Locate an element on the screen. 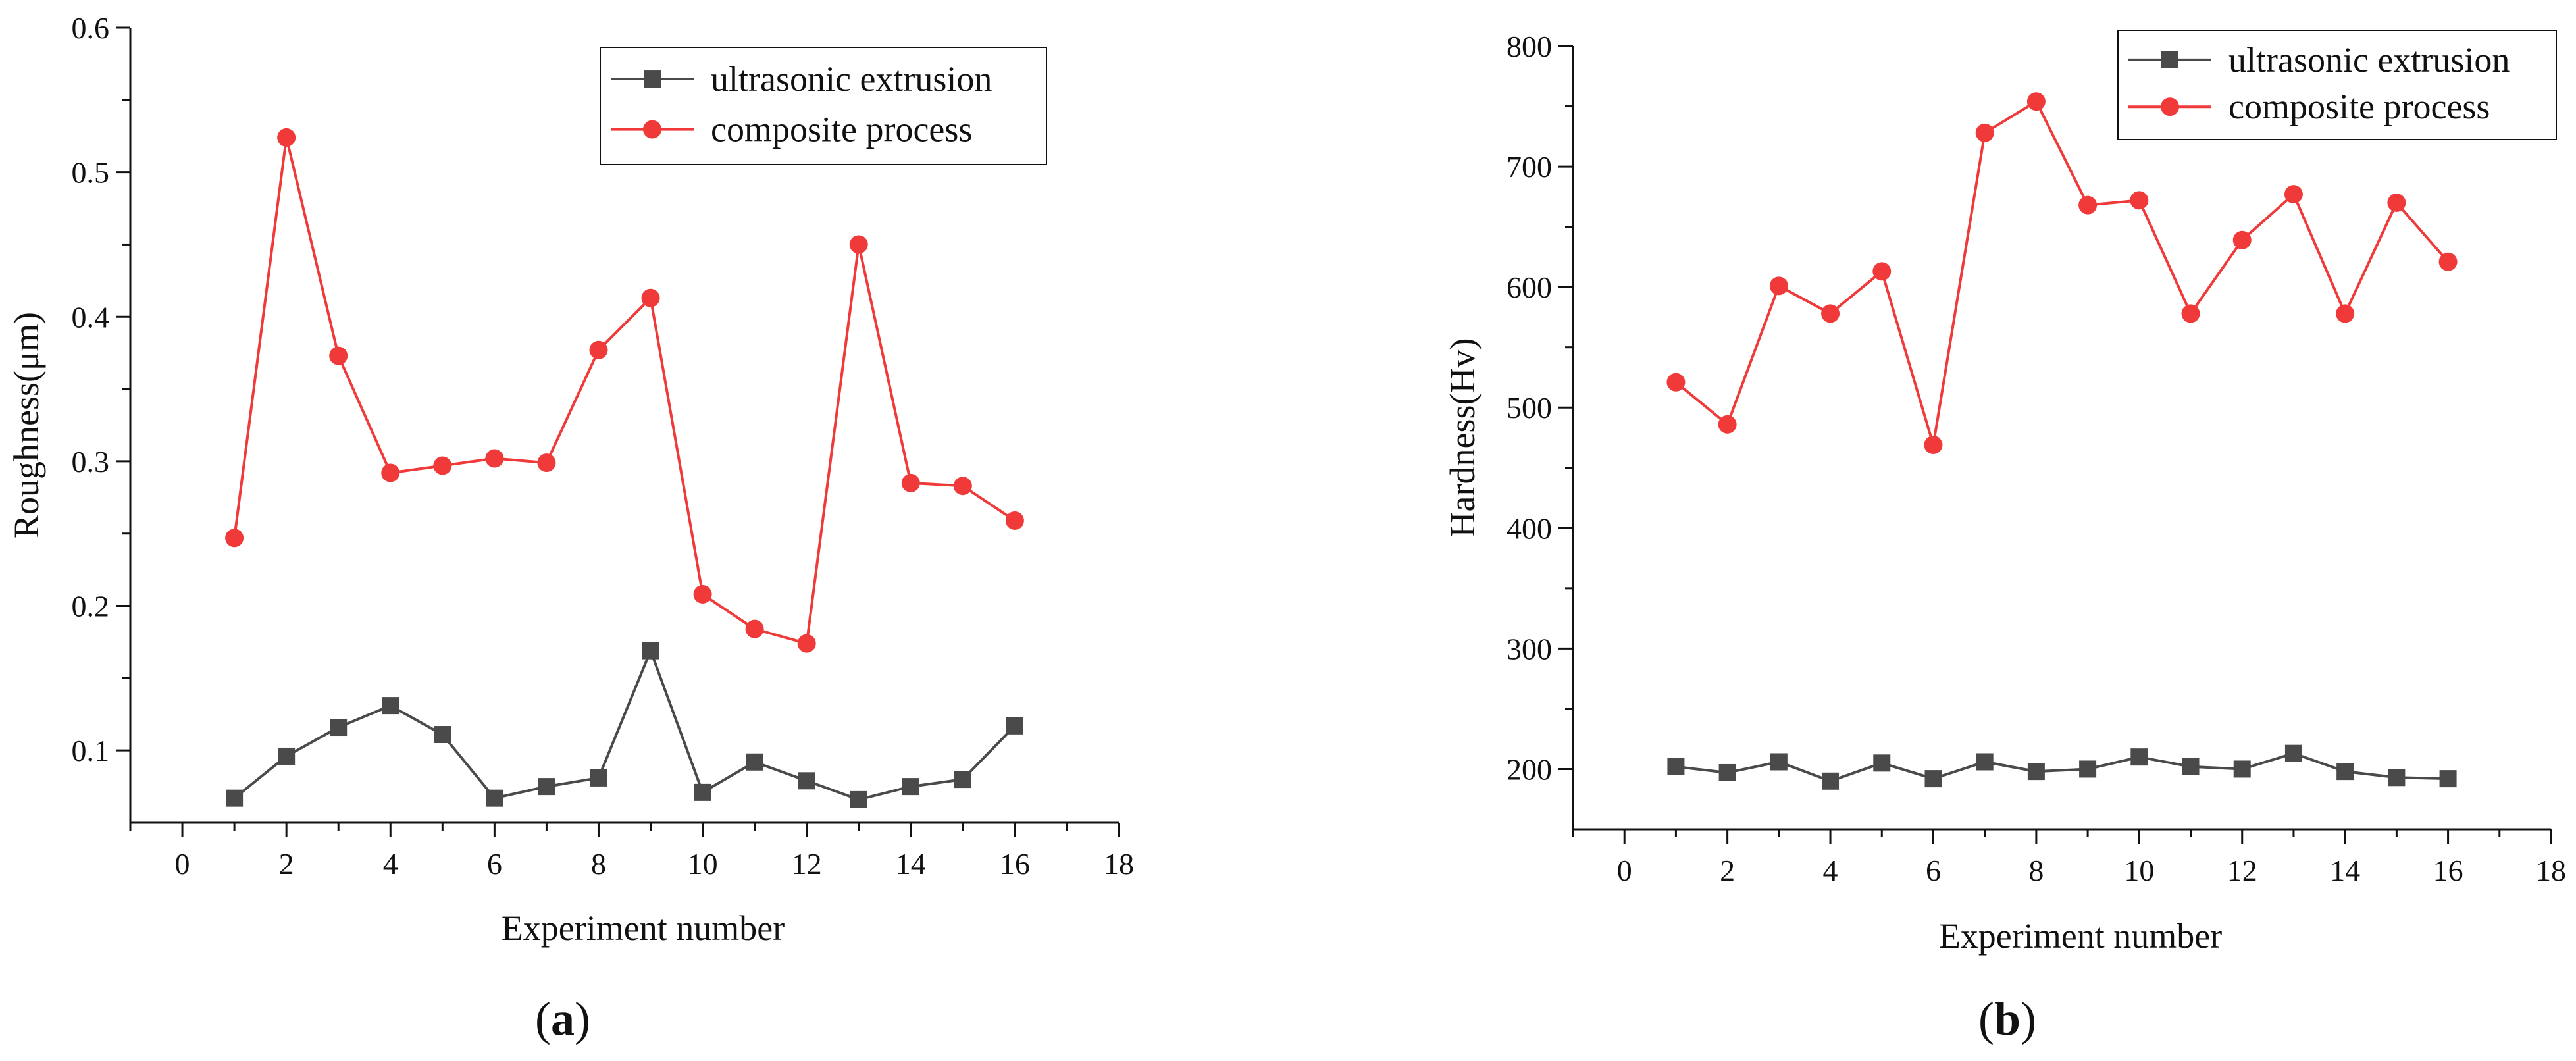 This screenshot has height=1061, width=2576. y-tick-label: 0.4 is located at coordinates (91, 317).